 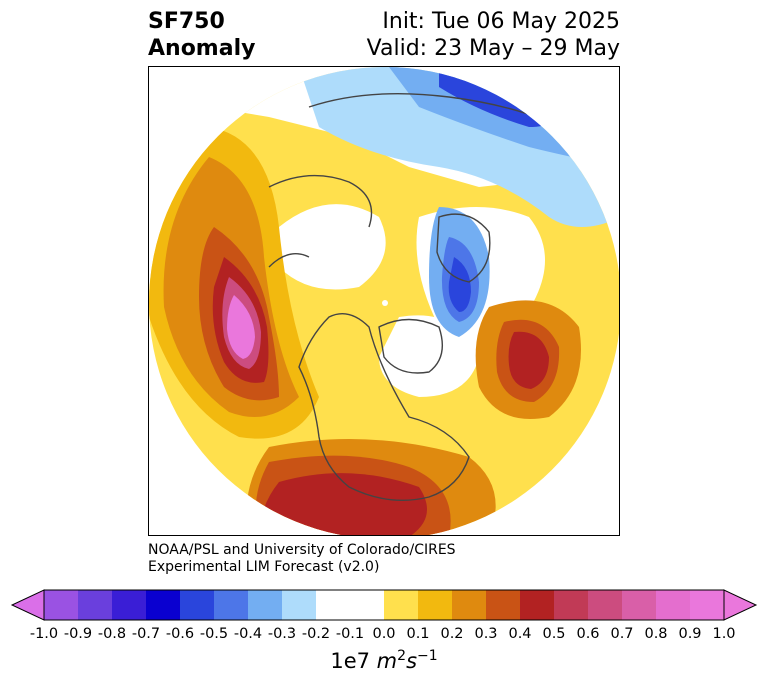 What do you see at coordinates (452, 634) in the screenshot?
I see `colorbar-tick-label: 0.2` at bounding box center [452, 634].